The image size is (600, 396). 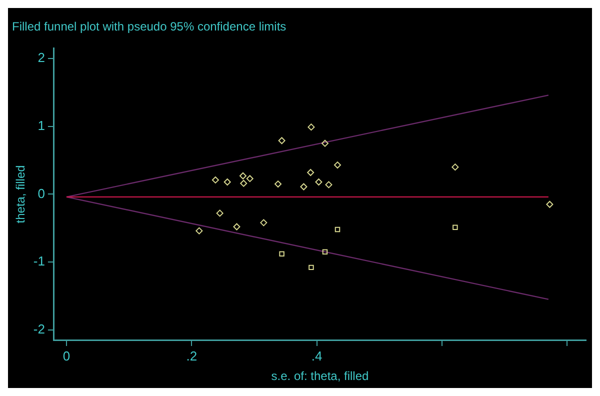 I want to click on x-axis-title: s.e. of: theta, filled, so click(x=320, y=376).